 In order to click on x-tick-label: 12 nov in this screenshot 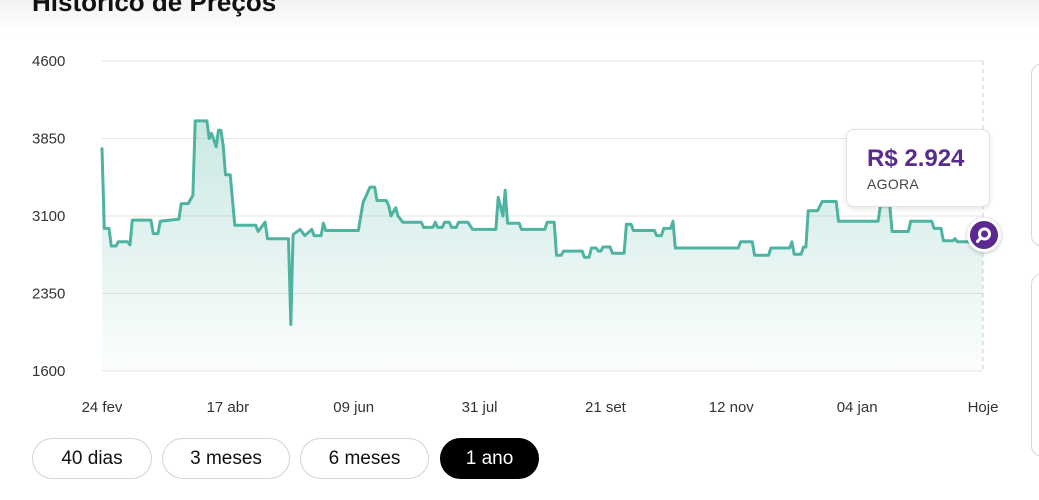, I will do `click(732, 407)`.